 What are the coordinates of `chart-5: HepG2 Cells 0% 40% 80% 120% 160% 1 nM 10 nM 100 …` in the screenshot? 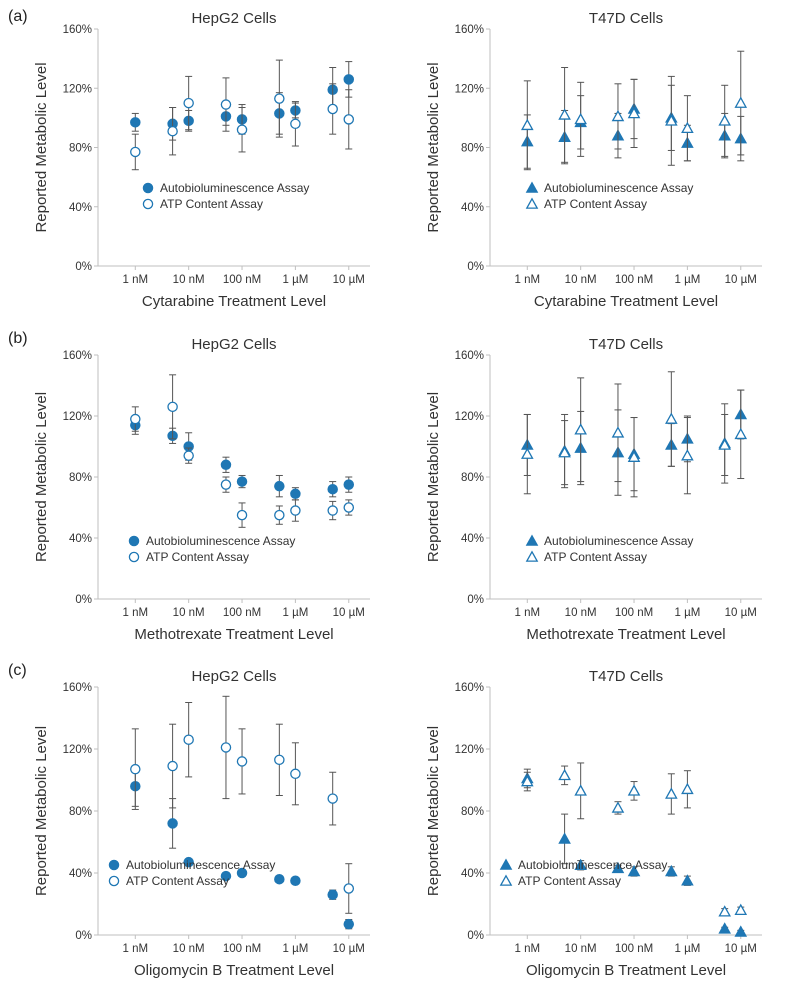 It's located at (201, 823).